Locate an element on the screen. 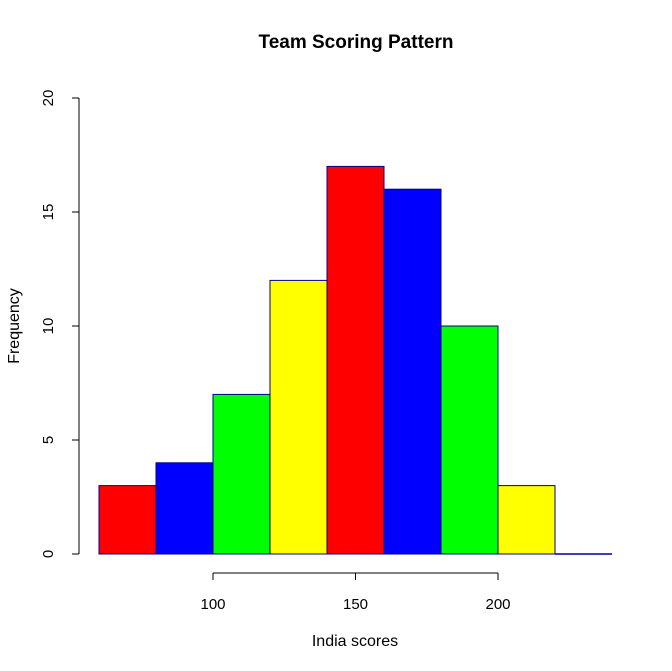  y-tick-label: 10 is located at coordinates (48, 326).